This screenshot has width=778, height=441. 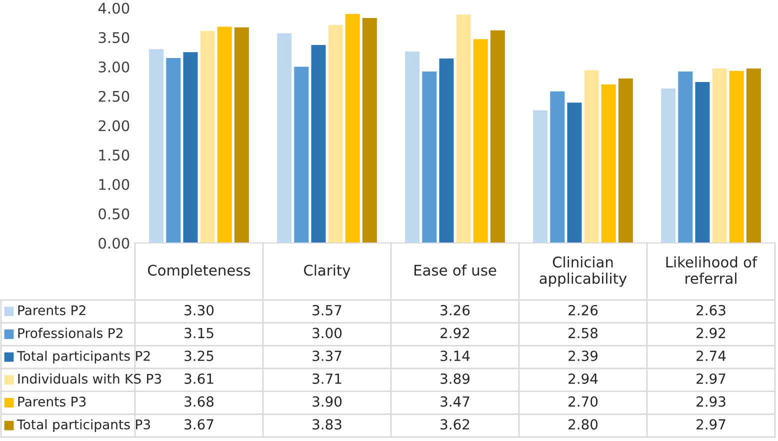 I want to click on legend-label: Parents P2, so click(x=52, y=310).